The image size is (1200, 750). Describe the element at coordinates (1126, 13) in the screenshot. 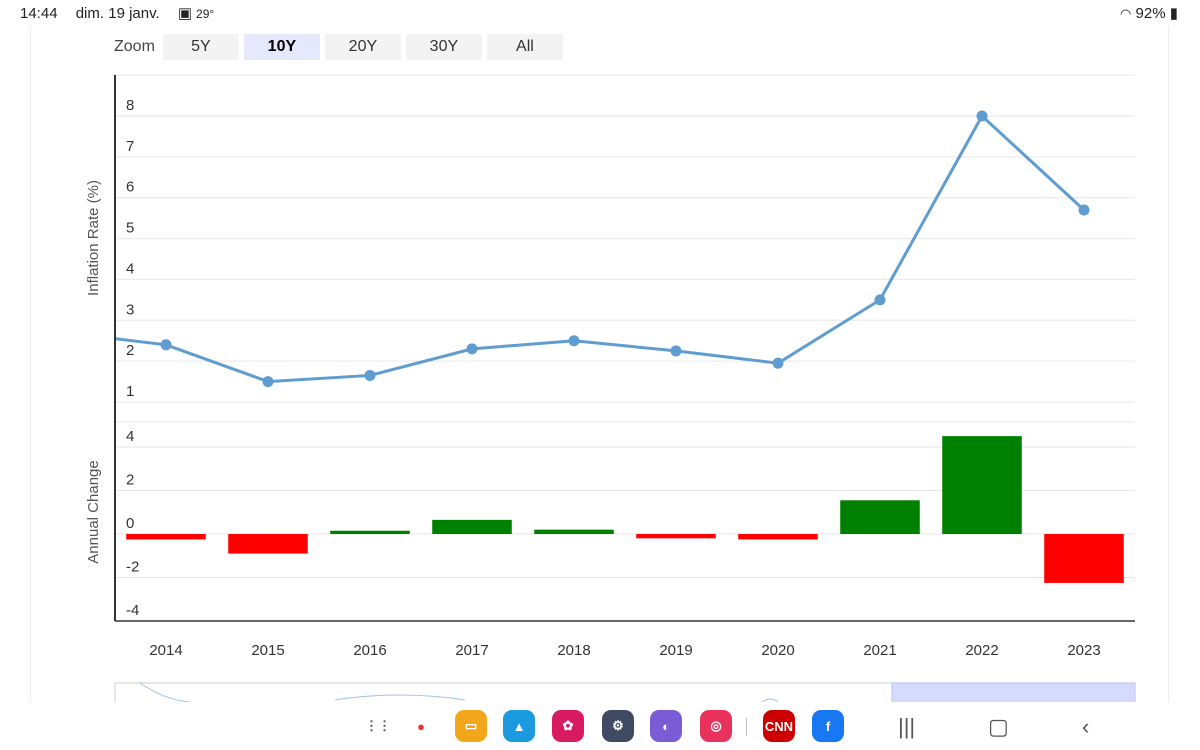

I see `wifi-icon: ◠` at that location.